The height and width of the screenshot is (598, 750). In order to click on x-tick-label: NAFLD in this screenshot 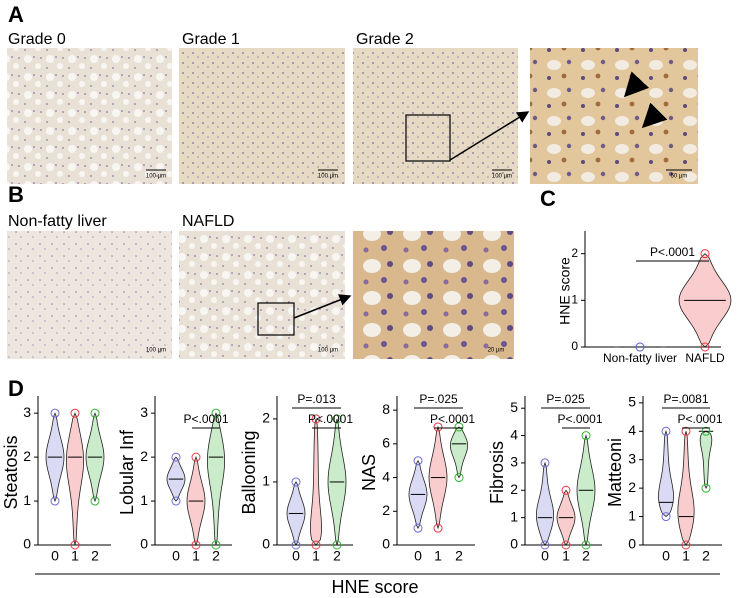, I will do `click(705, 358)`.